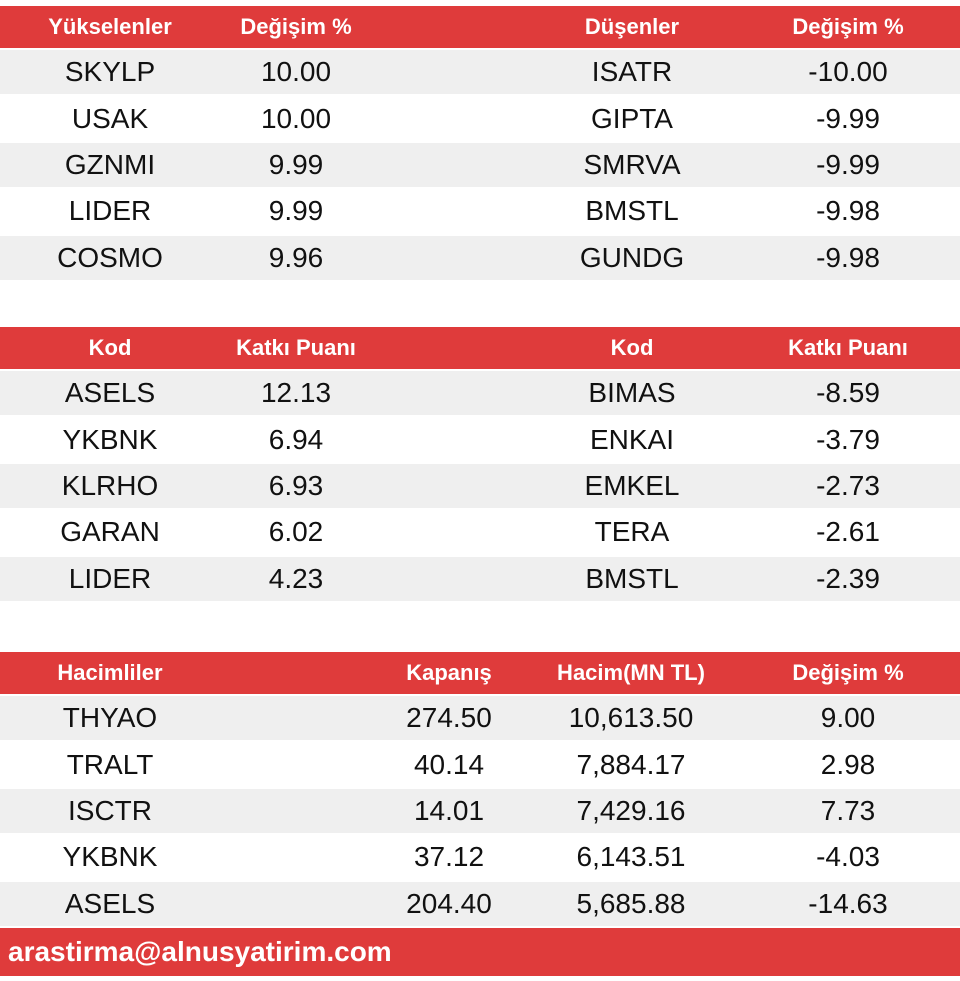 The height and width of the screenshot is (981, 960). Describe the element at coordinates (631, 764) in the screenshot. I see `table-cell: 7,884.17` at that location.